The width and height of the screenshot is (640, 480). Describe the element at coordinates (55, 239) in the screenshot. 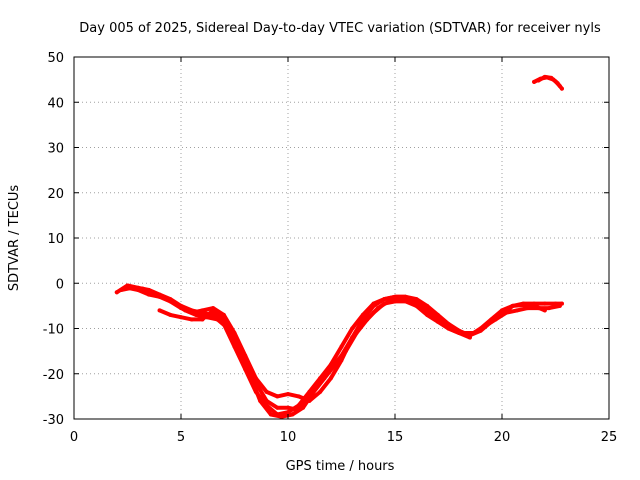

I see `y-tick-label: 10` at that location.